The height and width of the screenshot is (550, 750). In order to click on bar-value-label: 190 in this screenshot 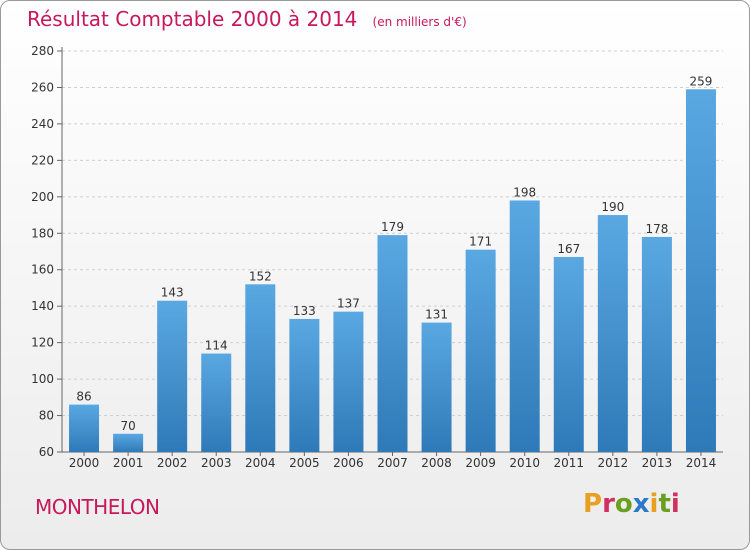, I will do `click(612, 207)`.